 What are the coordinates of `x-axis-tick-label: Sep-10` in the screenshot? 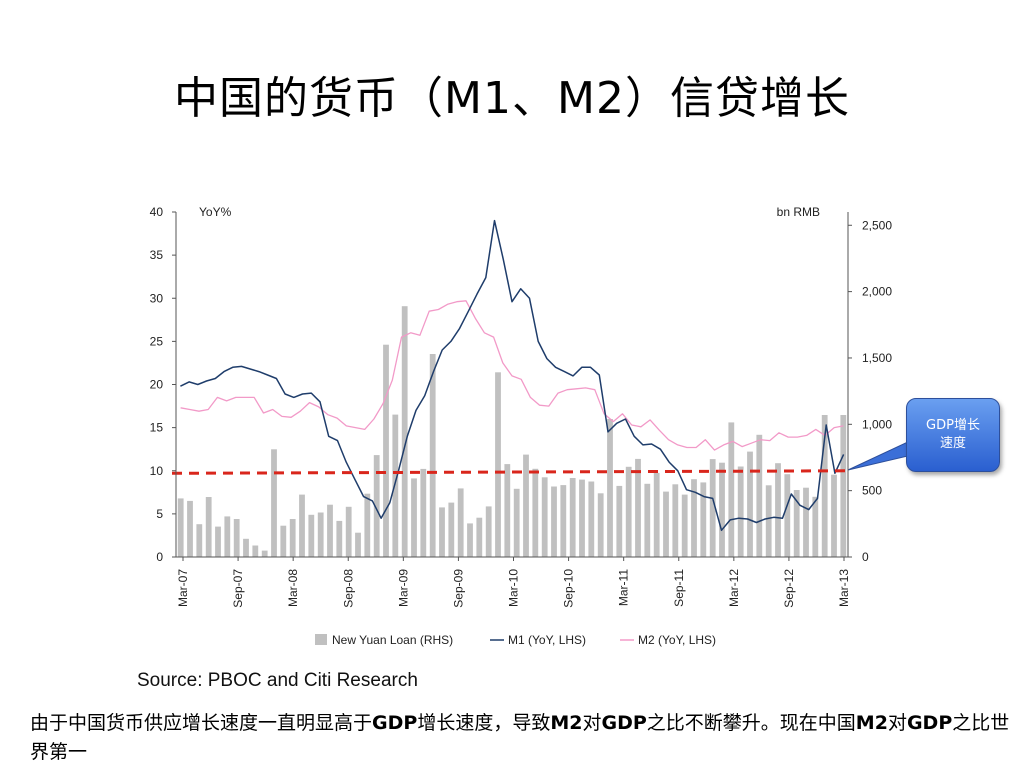 It's located at (569, 588).